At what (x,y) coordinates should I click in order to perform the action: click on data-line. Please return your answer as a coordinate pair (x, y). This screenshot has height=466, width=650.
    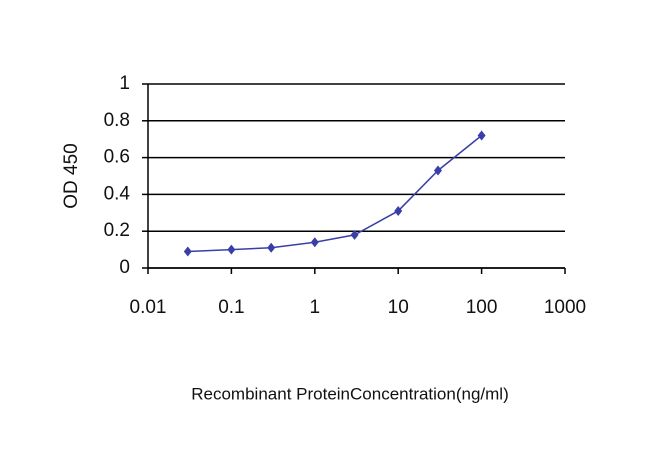
    Looking at the image, I should click on (335, 193).